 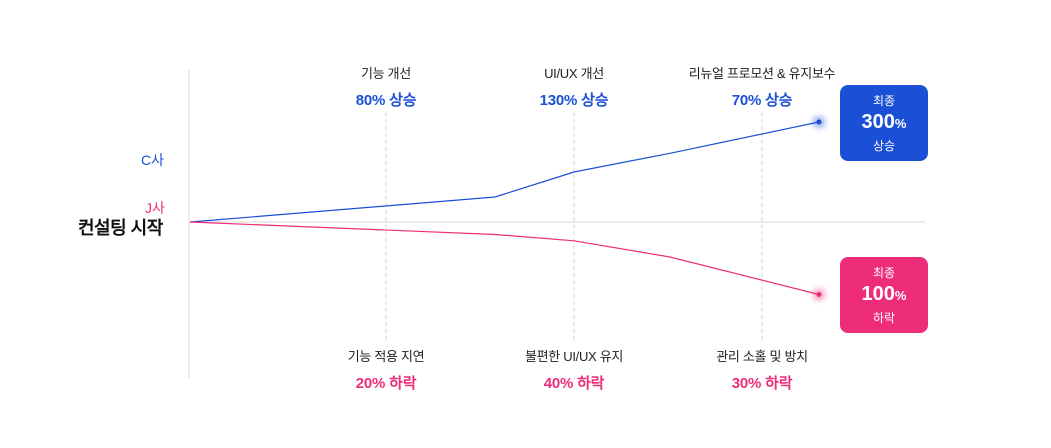 What do you see at coordinates (574, 100) in the screenshot?
I see `milestone-c-2-value: 130% 상승` at bounding box center [574, 100].